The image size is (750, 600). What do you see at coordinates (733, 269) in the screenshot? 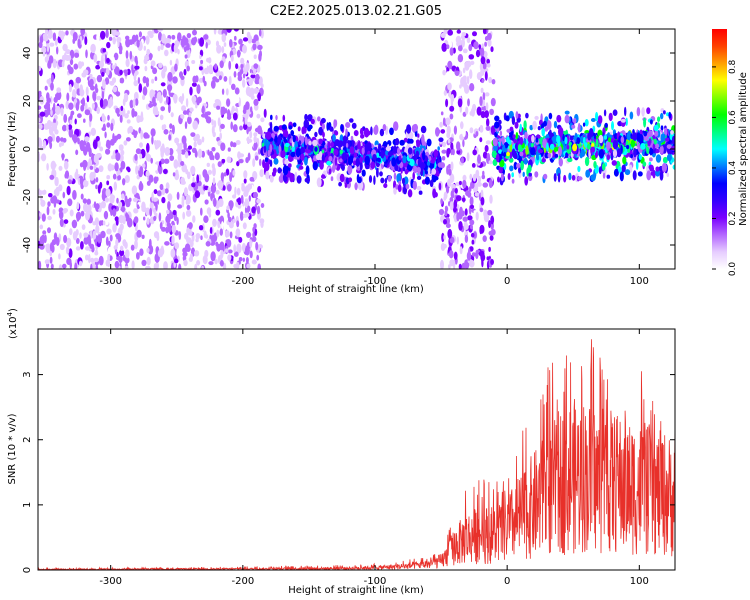
I see `colorbar-tick-label: 0.0` at bounding box center [733, 269].